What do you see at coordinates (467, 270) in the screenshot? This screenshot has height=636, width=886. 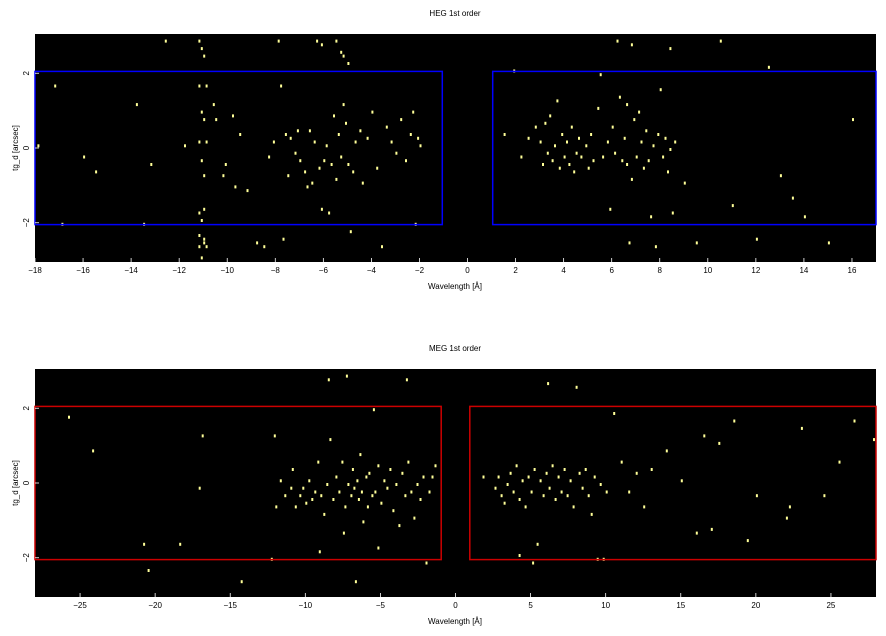 I see `x-tick-label: 0` at bounding box center [467, 270].